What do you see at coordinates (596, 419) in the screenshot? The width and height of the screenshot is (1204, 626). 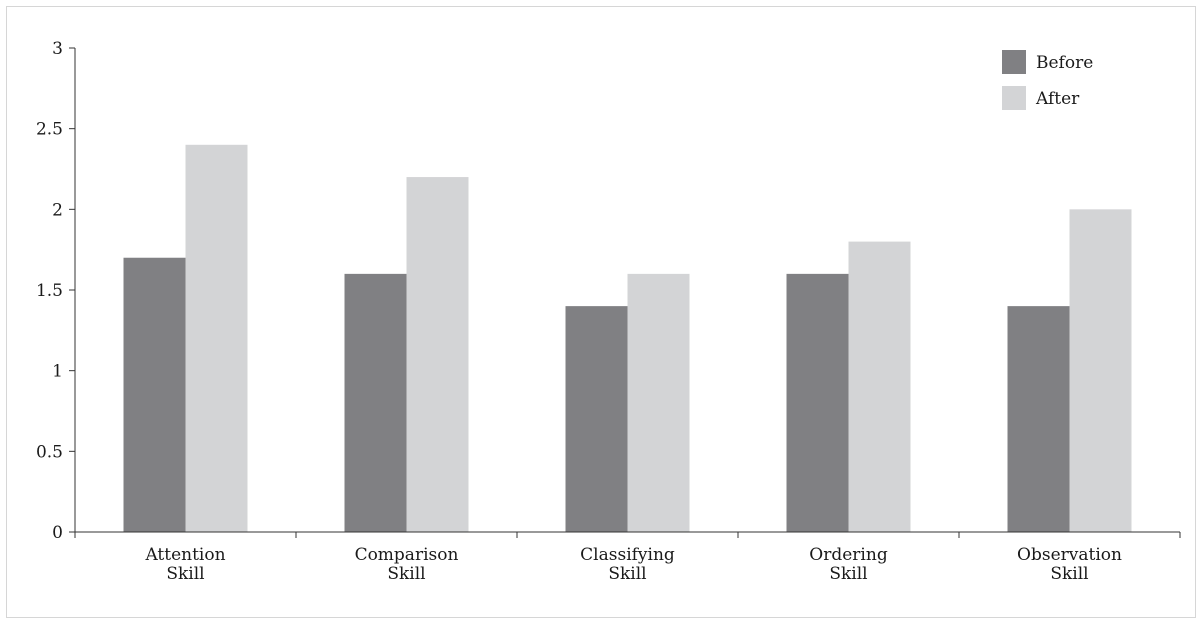 I see `bar-before-classifying` at bounding box center [596, 419].